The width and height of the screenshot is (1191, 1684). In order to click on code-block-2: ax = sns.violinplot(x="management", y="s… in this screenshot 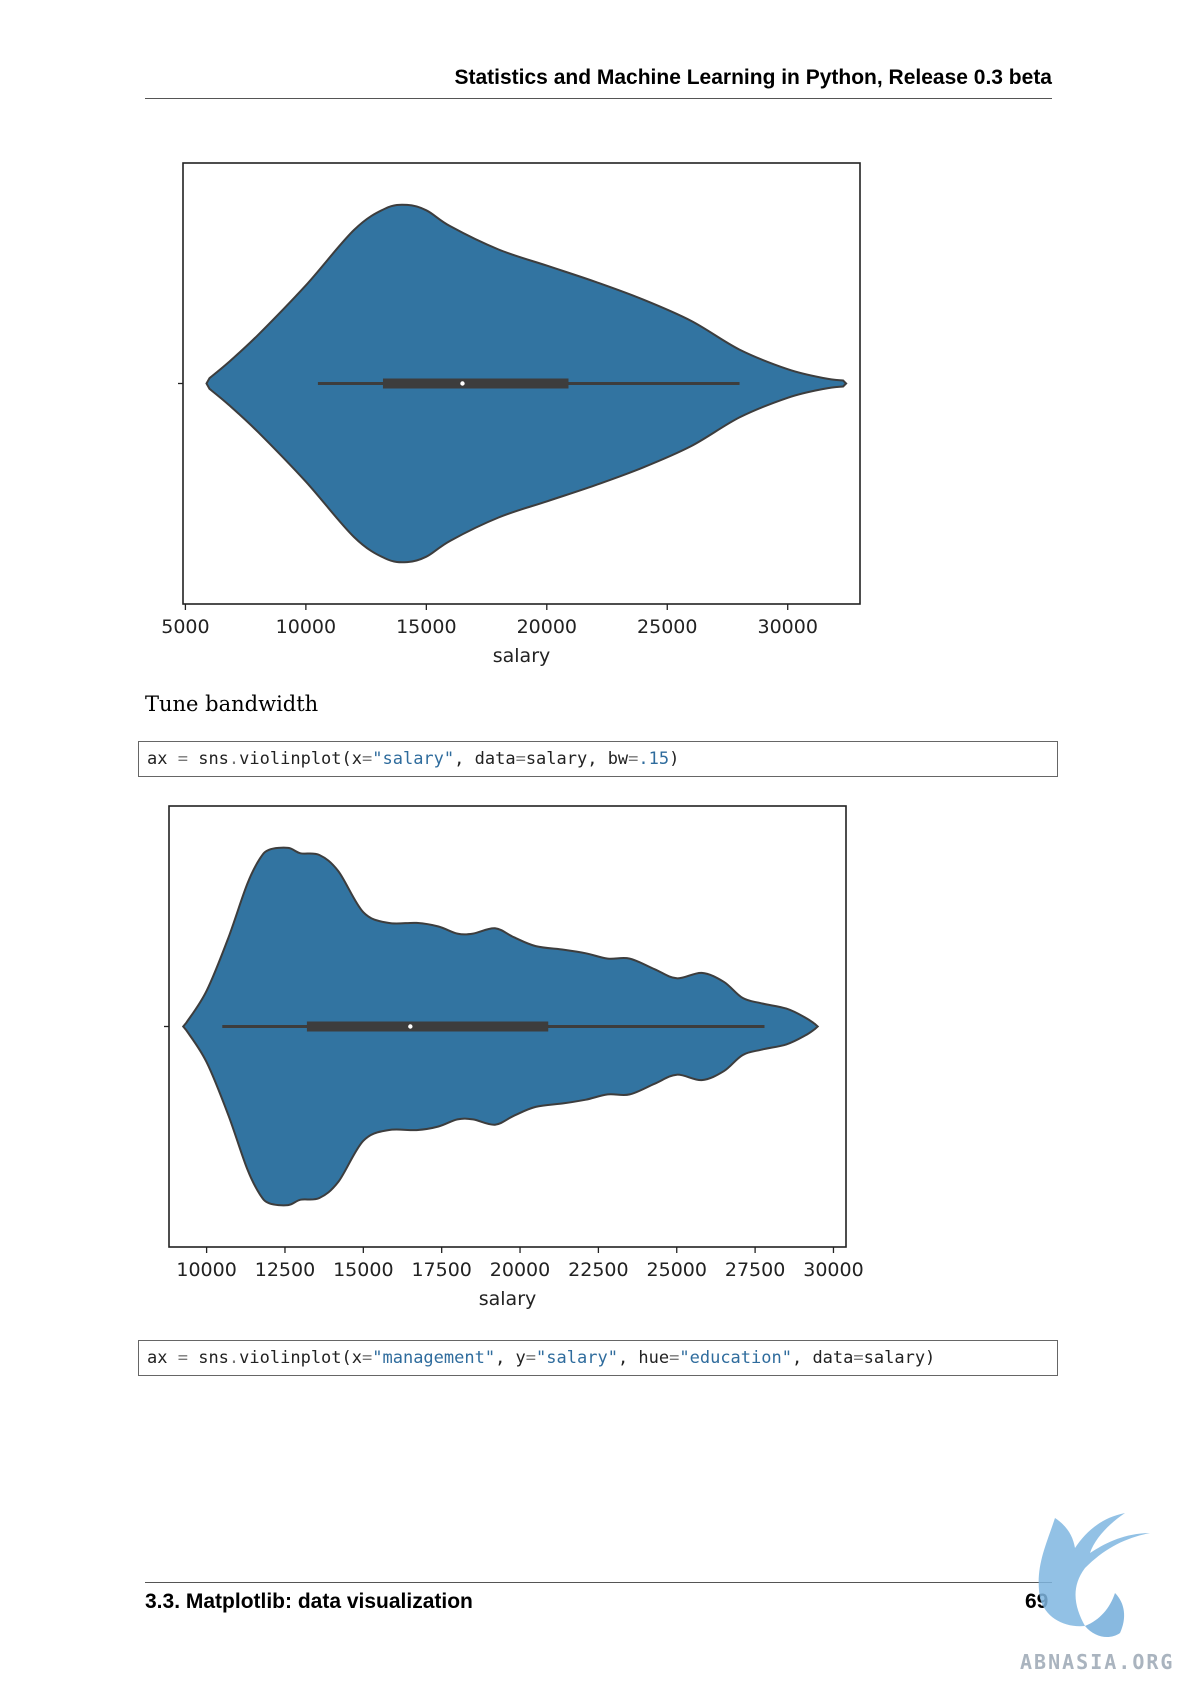, I will do `click(598, 1358)`.